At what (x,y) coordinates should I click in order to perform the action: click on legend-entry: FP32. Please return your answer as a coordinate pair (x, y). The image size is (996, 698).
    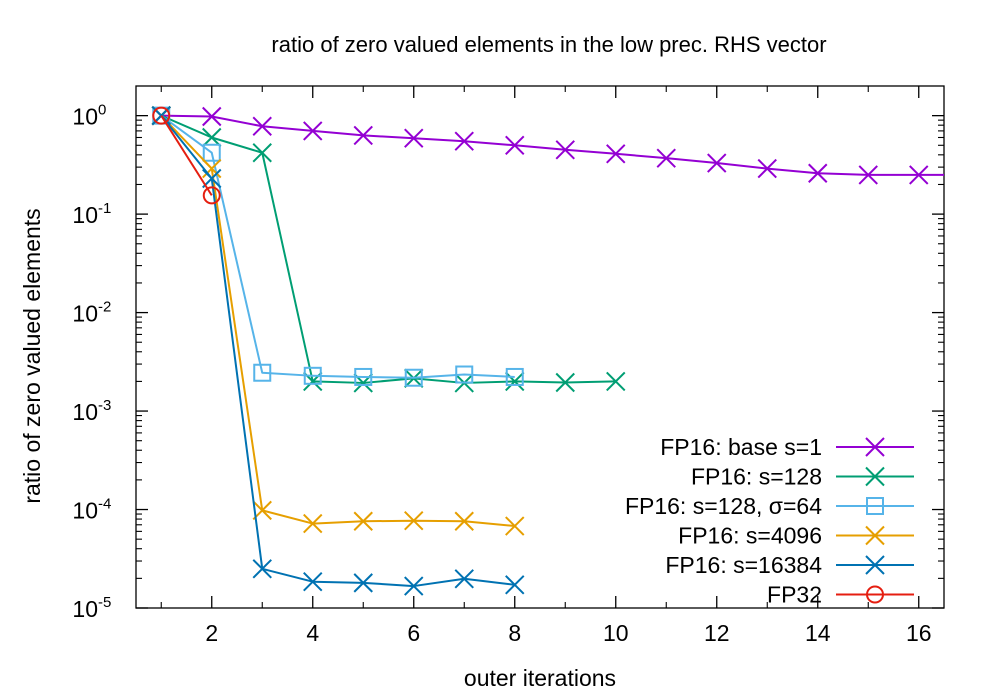
    Looking at the image, I should click on (840, 595).